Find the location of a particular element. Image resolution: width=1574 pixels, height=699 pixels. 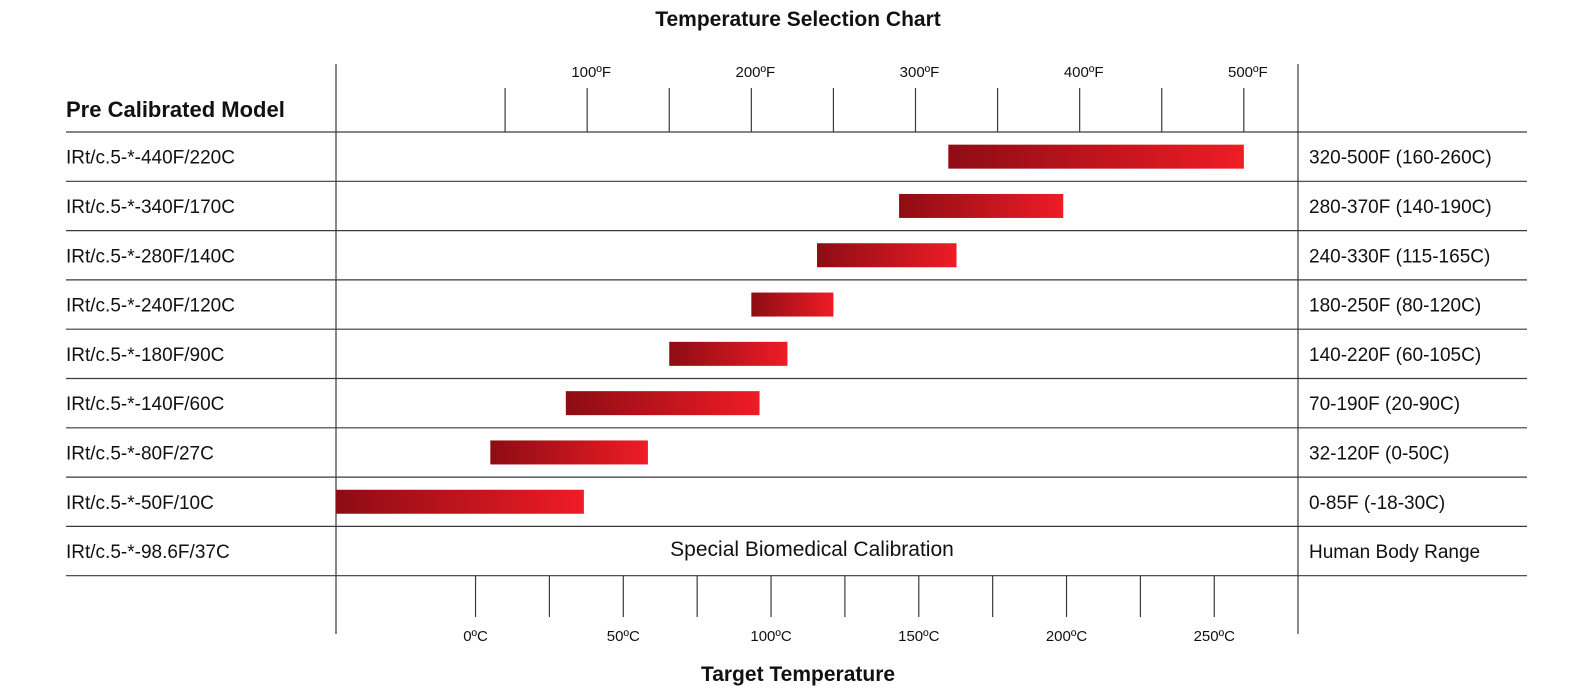

range-label: 70-190F (20-90C) is located at coordinates (1384, 404).